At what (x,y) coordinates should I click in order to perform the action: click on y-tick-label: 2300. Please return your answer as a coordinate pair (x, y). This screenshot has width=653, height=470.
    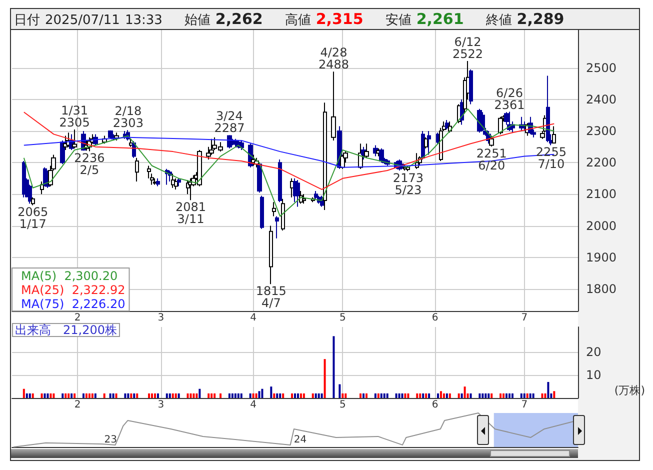
    Looking at the image, I should click on (601, 131).